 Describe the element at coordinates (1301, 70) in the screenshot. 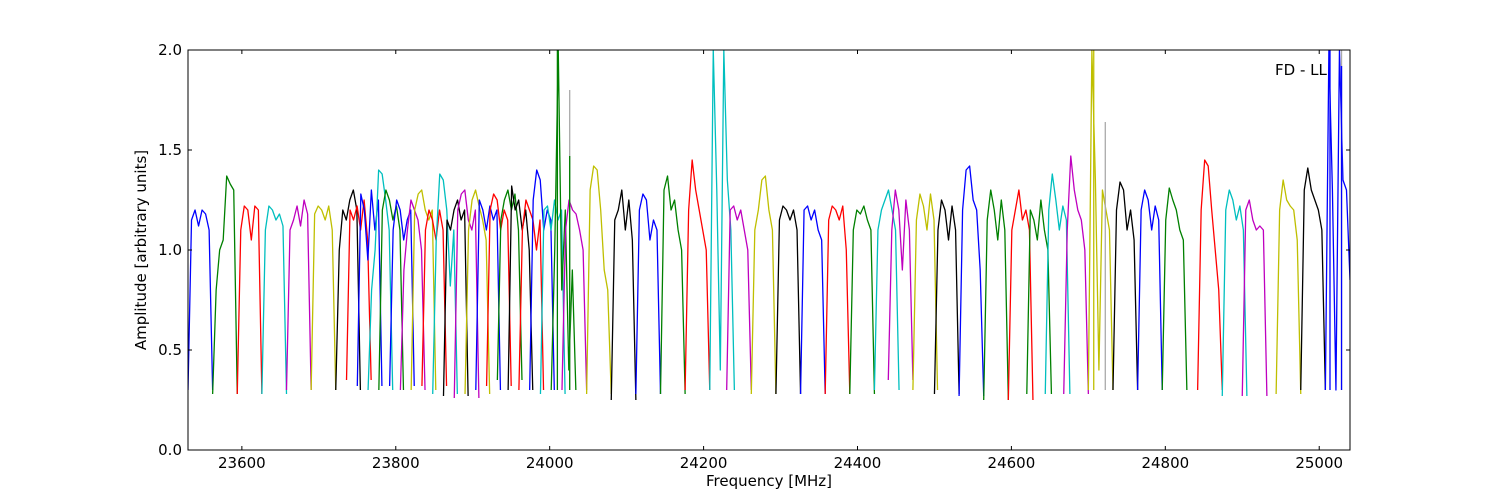

I see `plot-annotation: FD - LL` at that location.